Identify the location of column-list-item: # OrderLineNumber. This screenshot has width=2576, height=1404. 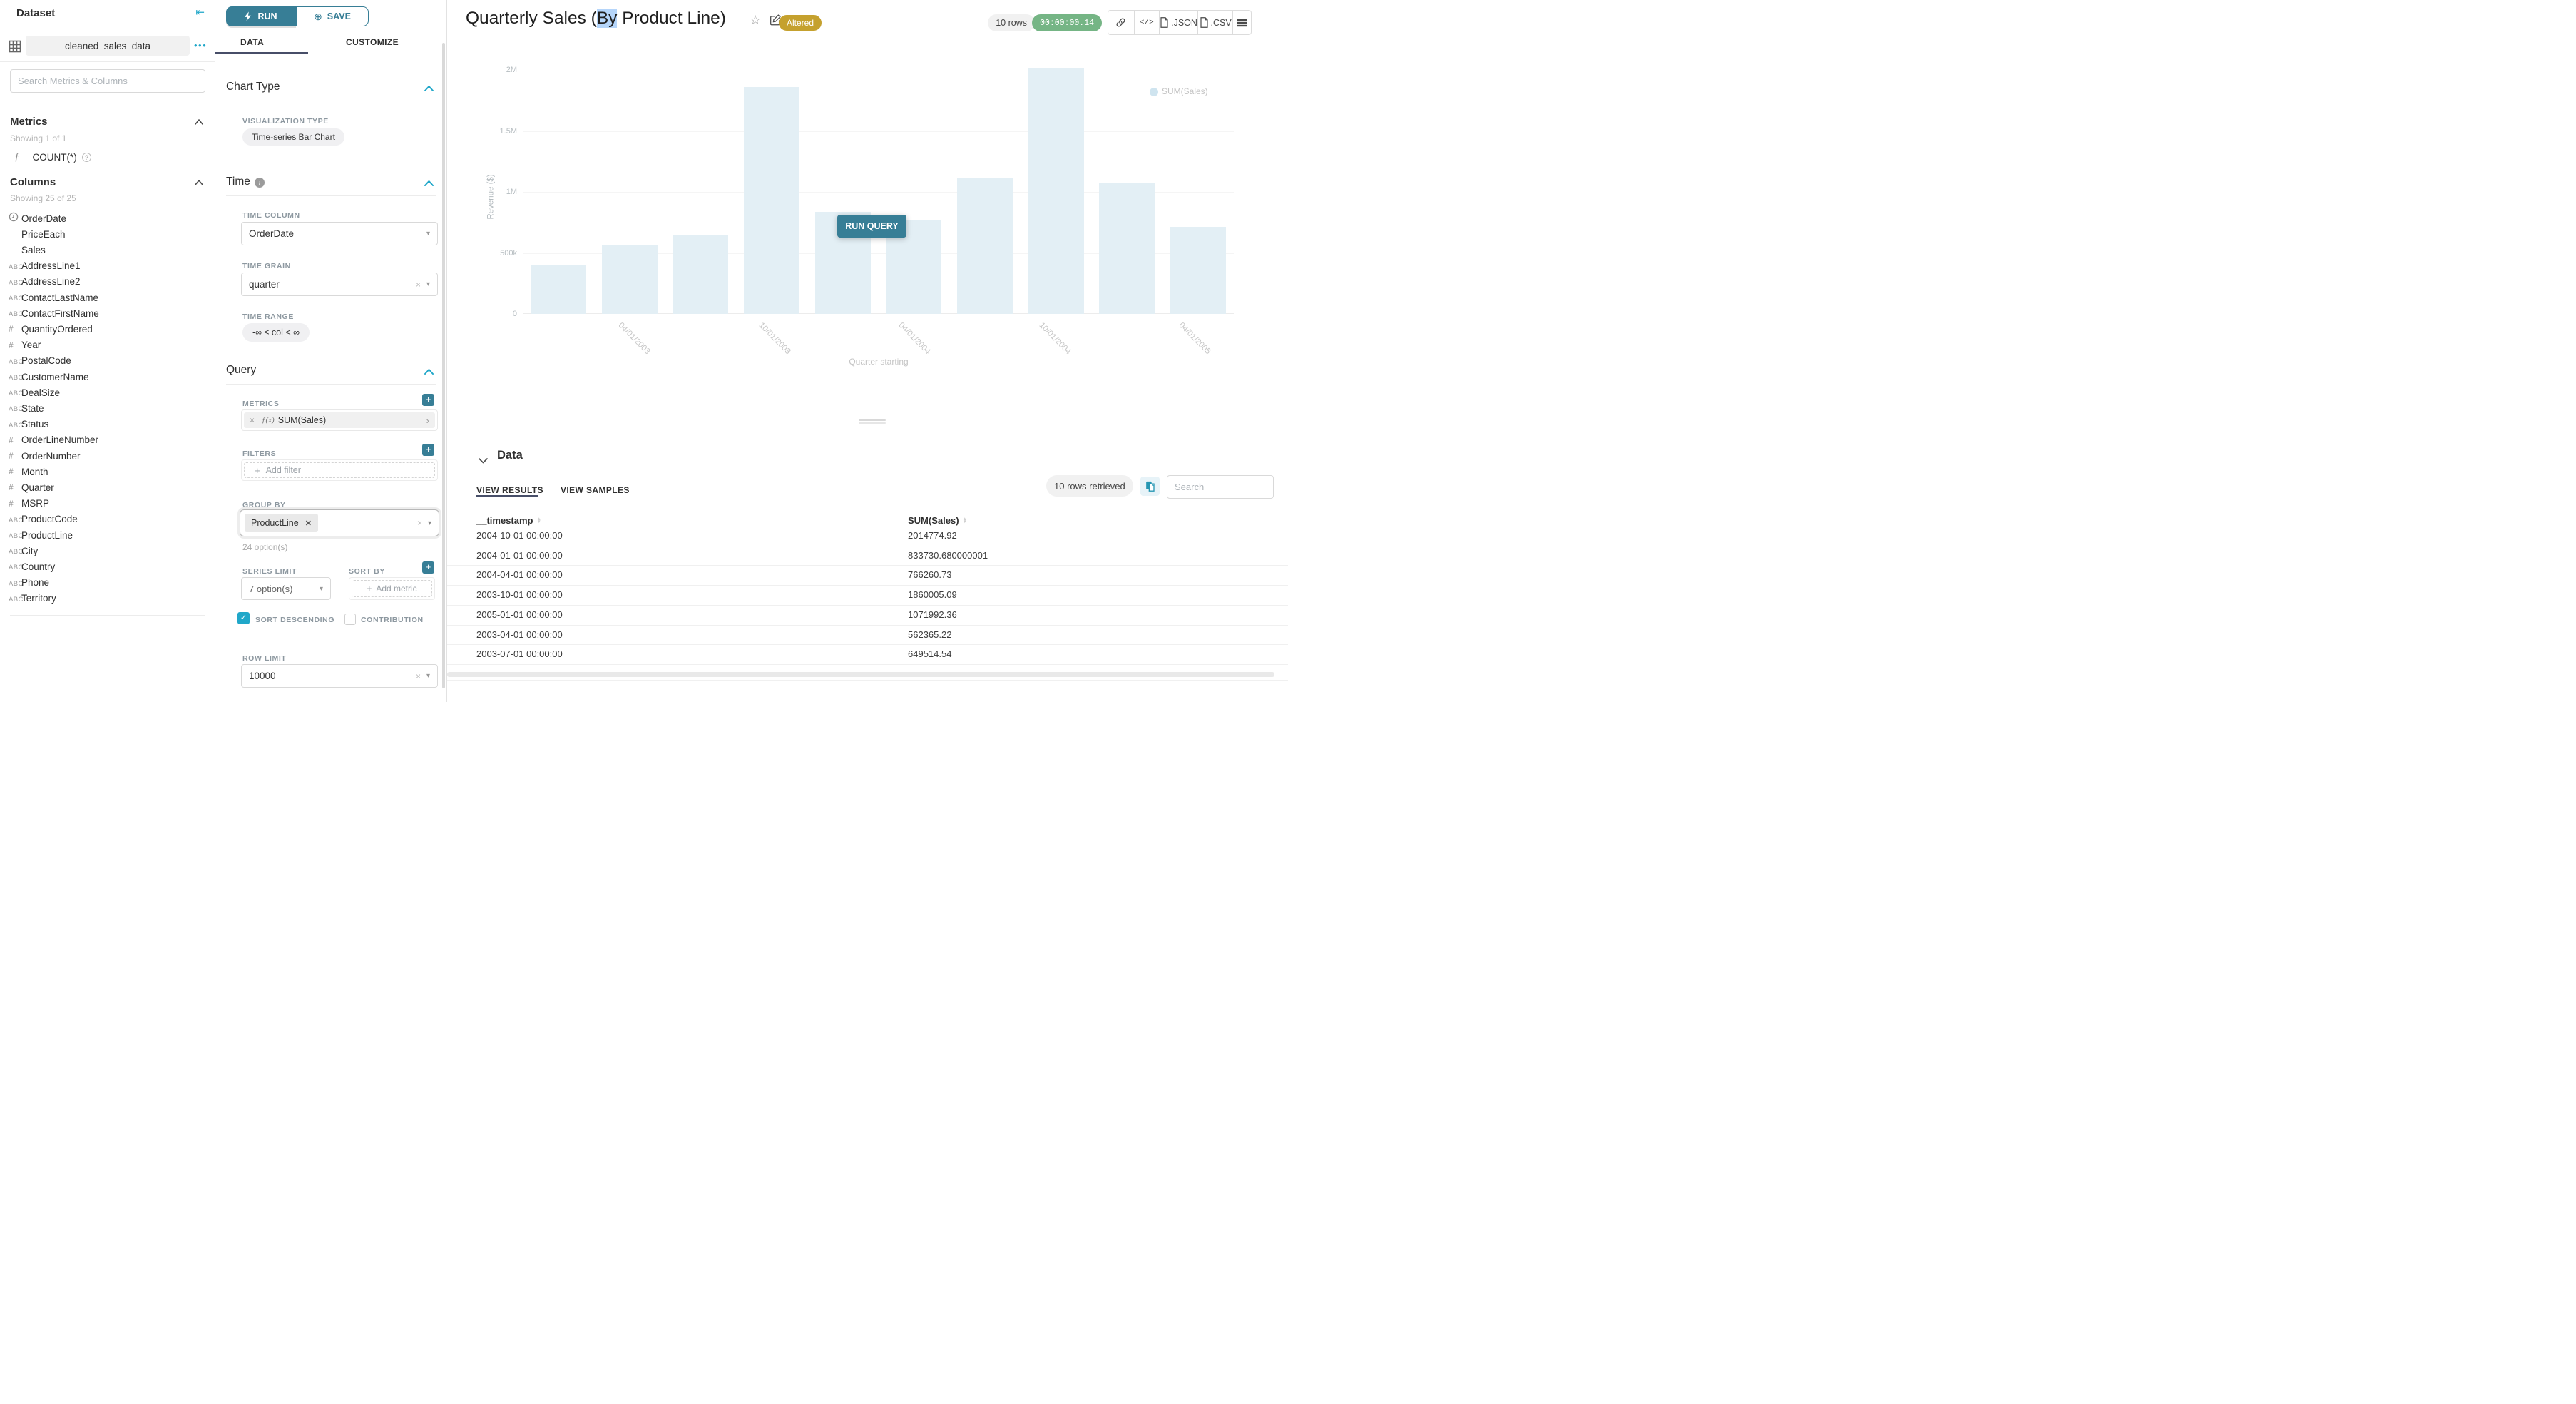
(107, 440).